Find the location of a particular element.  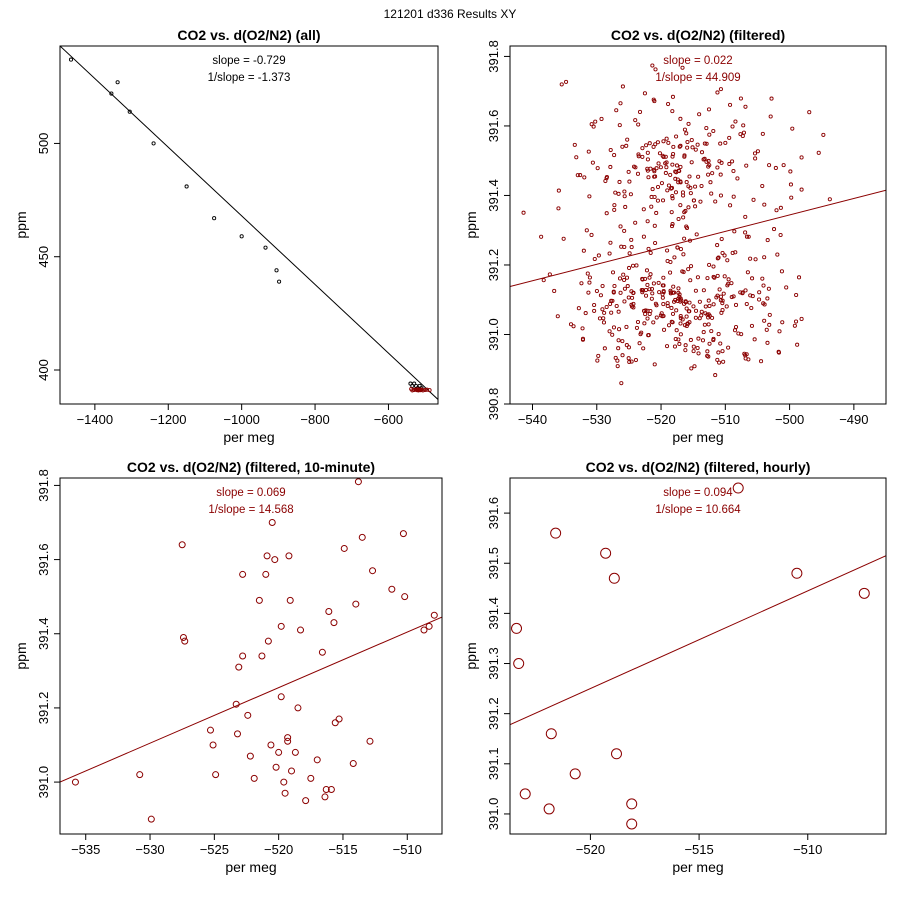

y-tick-label: 400 is located at coordinates (43, 370).